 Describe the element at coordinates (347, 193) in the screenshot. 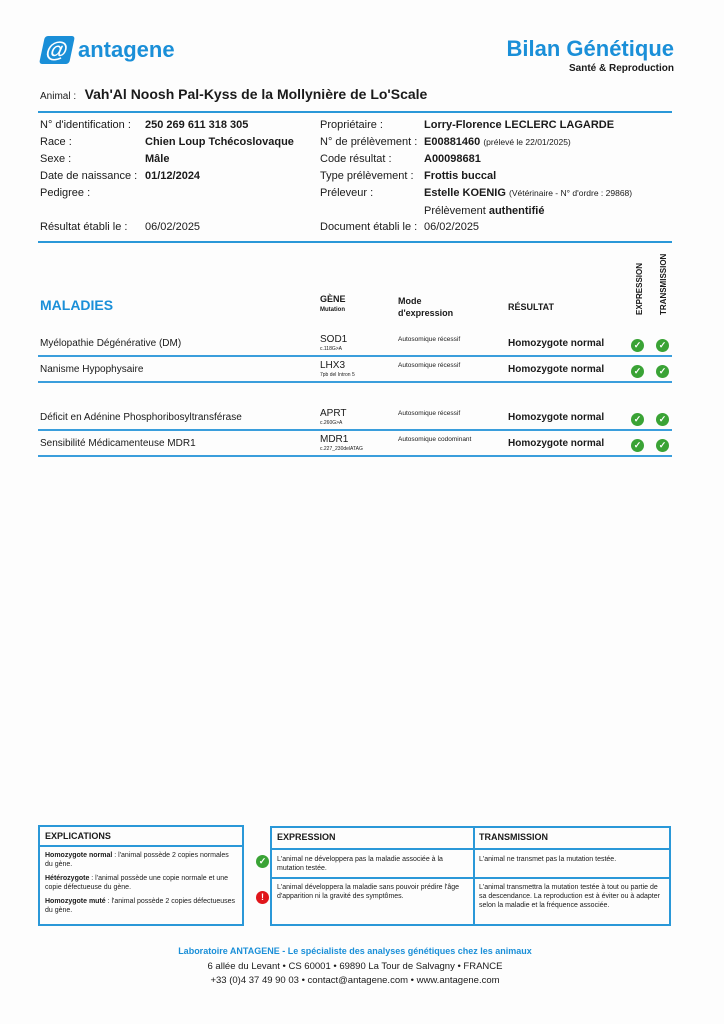

I see `info-label: Préleveur :` at that location.